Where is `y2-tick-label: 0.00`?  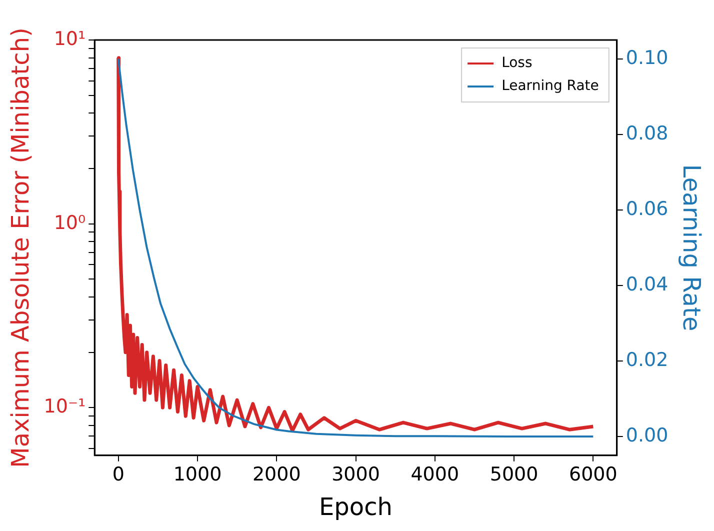 y2-tick-label: 0.00 is located at coordinates (647, 435).